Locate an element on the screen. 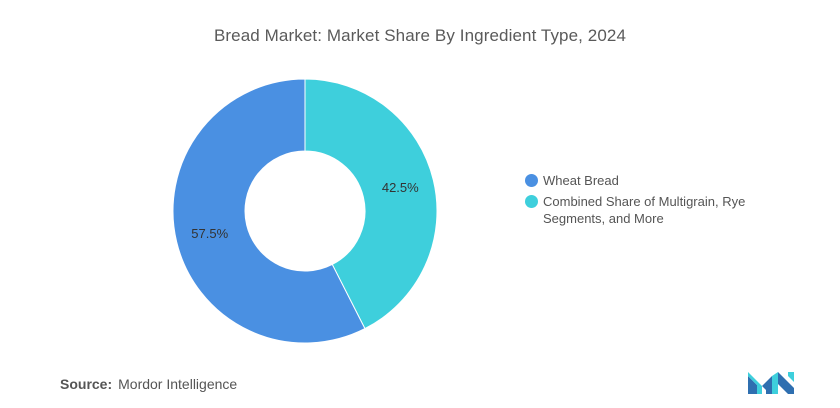 The width and height of the screenshot is (840, 408). legend-item-wheat-bread: Wheat Bread is located at coordinates (660, 180).